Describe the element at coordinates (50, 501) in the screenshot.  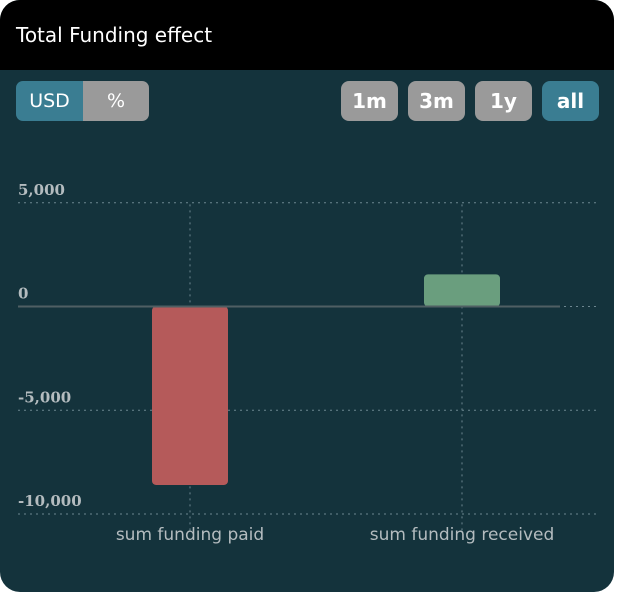
I see `y-tick-label: -10,000` at that location.